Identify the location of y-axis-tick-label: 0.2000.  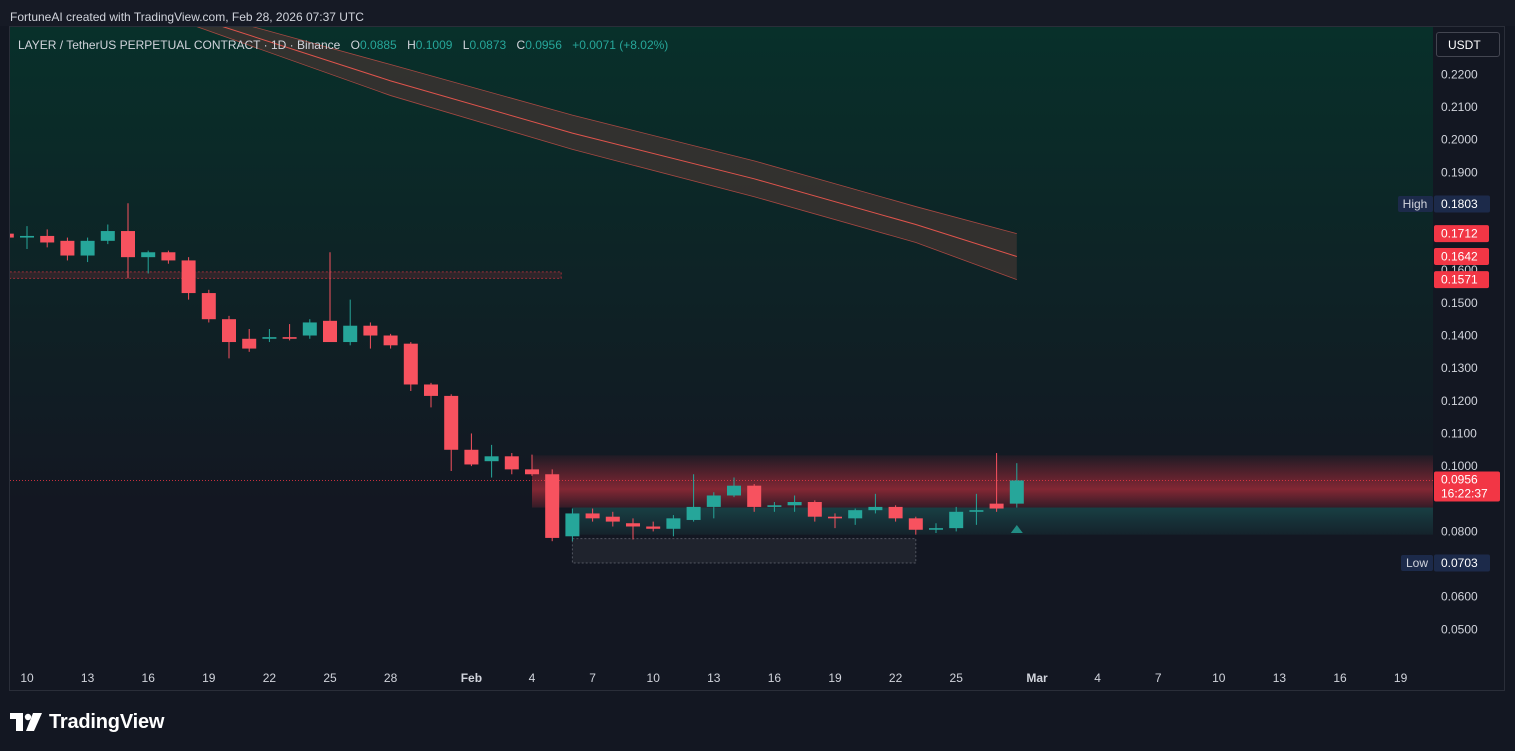
(1459, 140).